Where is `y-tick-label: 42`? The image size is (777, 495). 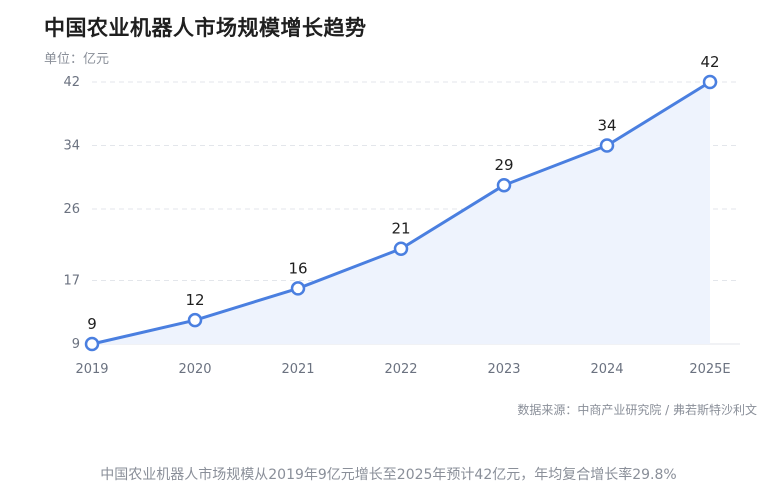
y-tick-label: 42 is located at coordinates (71, 82).